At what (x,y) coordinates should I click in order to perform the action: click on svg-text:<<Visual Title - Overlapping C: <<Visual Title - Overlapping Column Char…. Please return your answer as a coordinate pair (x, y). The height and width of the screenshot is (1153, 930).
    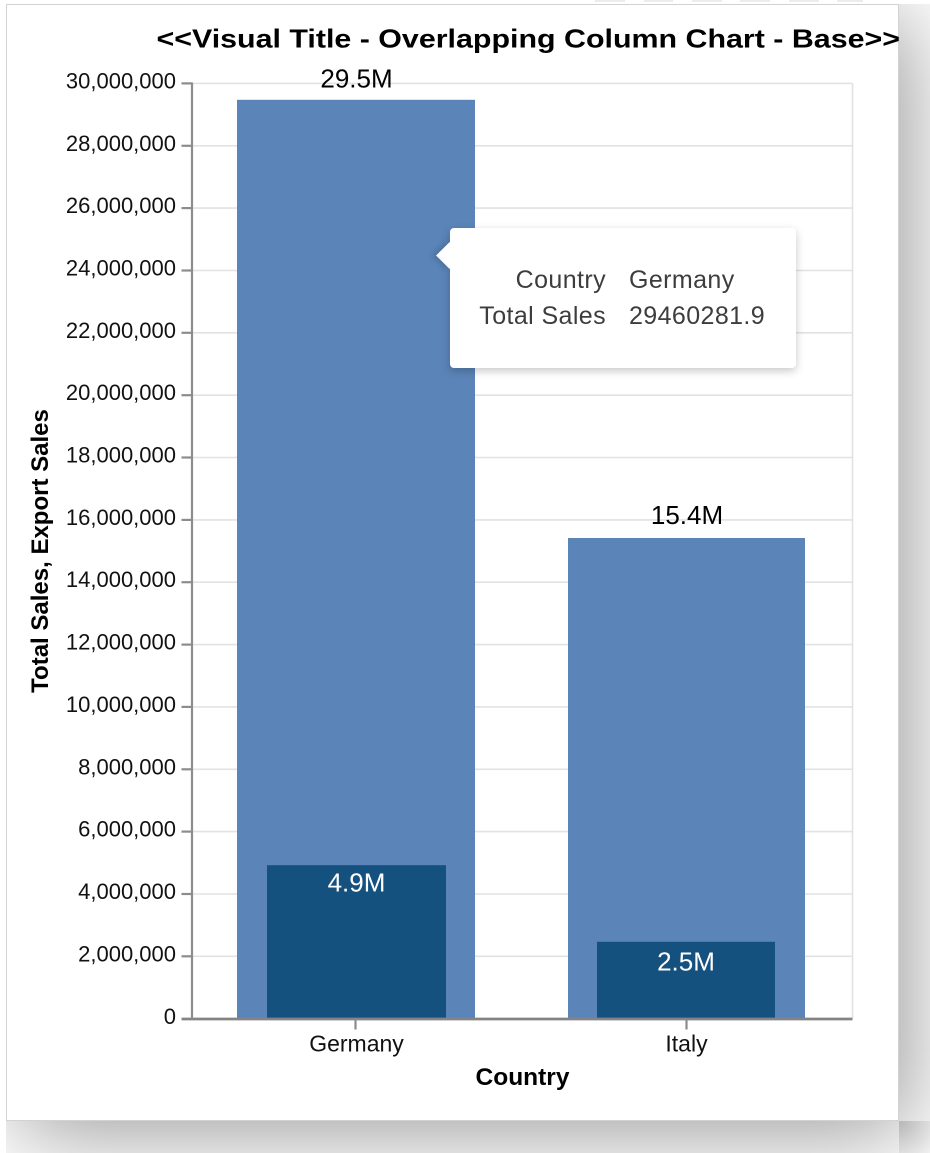
    Looking at the image, I should click on (529, 39).